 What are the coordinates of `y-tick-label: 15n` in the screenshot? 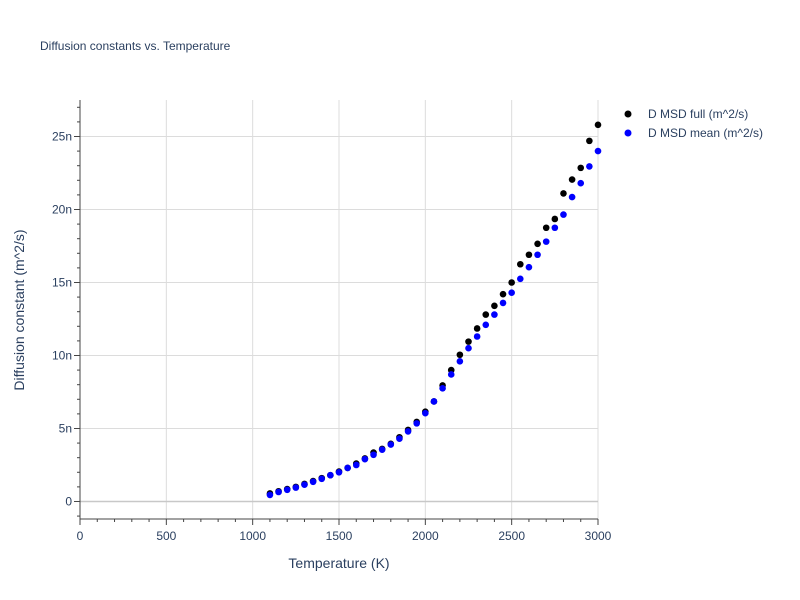 It's located at (62, 282).